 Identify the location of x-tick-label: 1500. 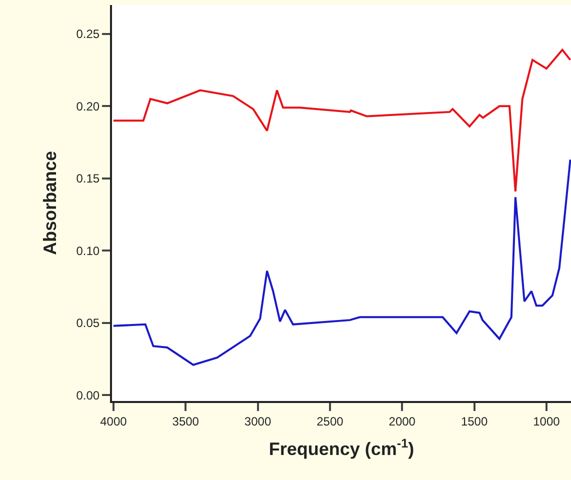
(474, 421).